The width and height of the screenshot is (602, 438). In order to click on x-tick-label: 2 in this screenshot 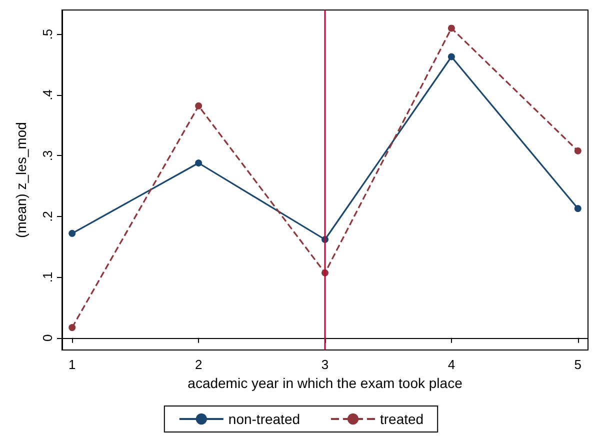, I will do `click(198, 364)`.